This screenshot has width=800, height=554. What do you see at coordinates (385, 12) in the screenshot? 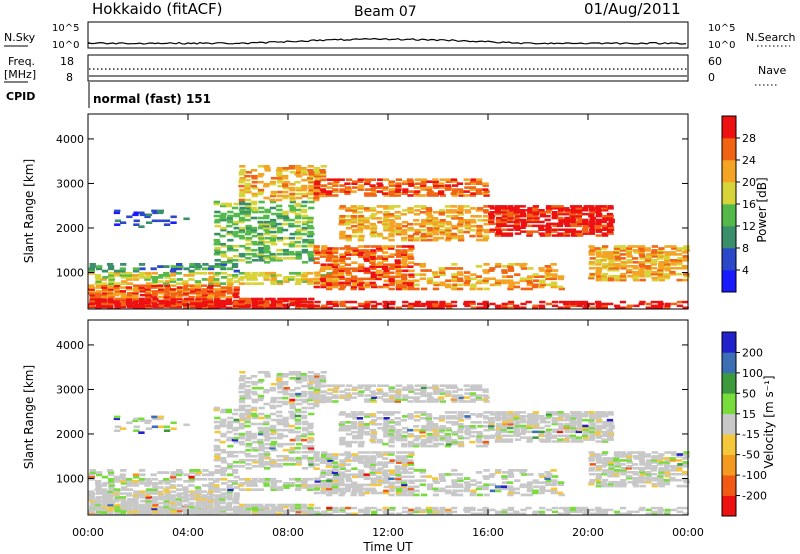
I see `beam-title: Beam 07` at bounding box center [385, 12].